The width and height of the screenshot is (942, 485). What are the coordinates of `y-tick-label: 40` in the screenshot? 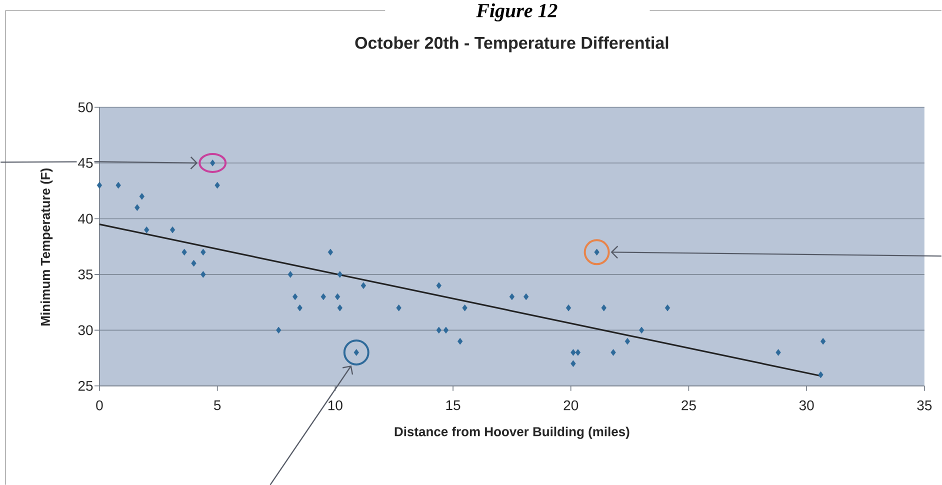 It's located at (85, 219).